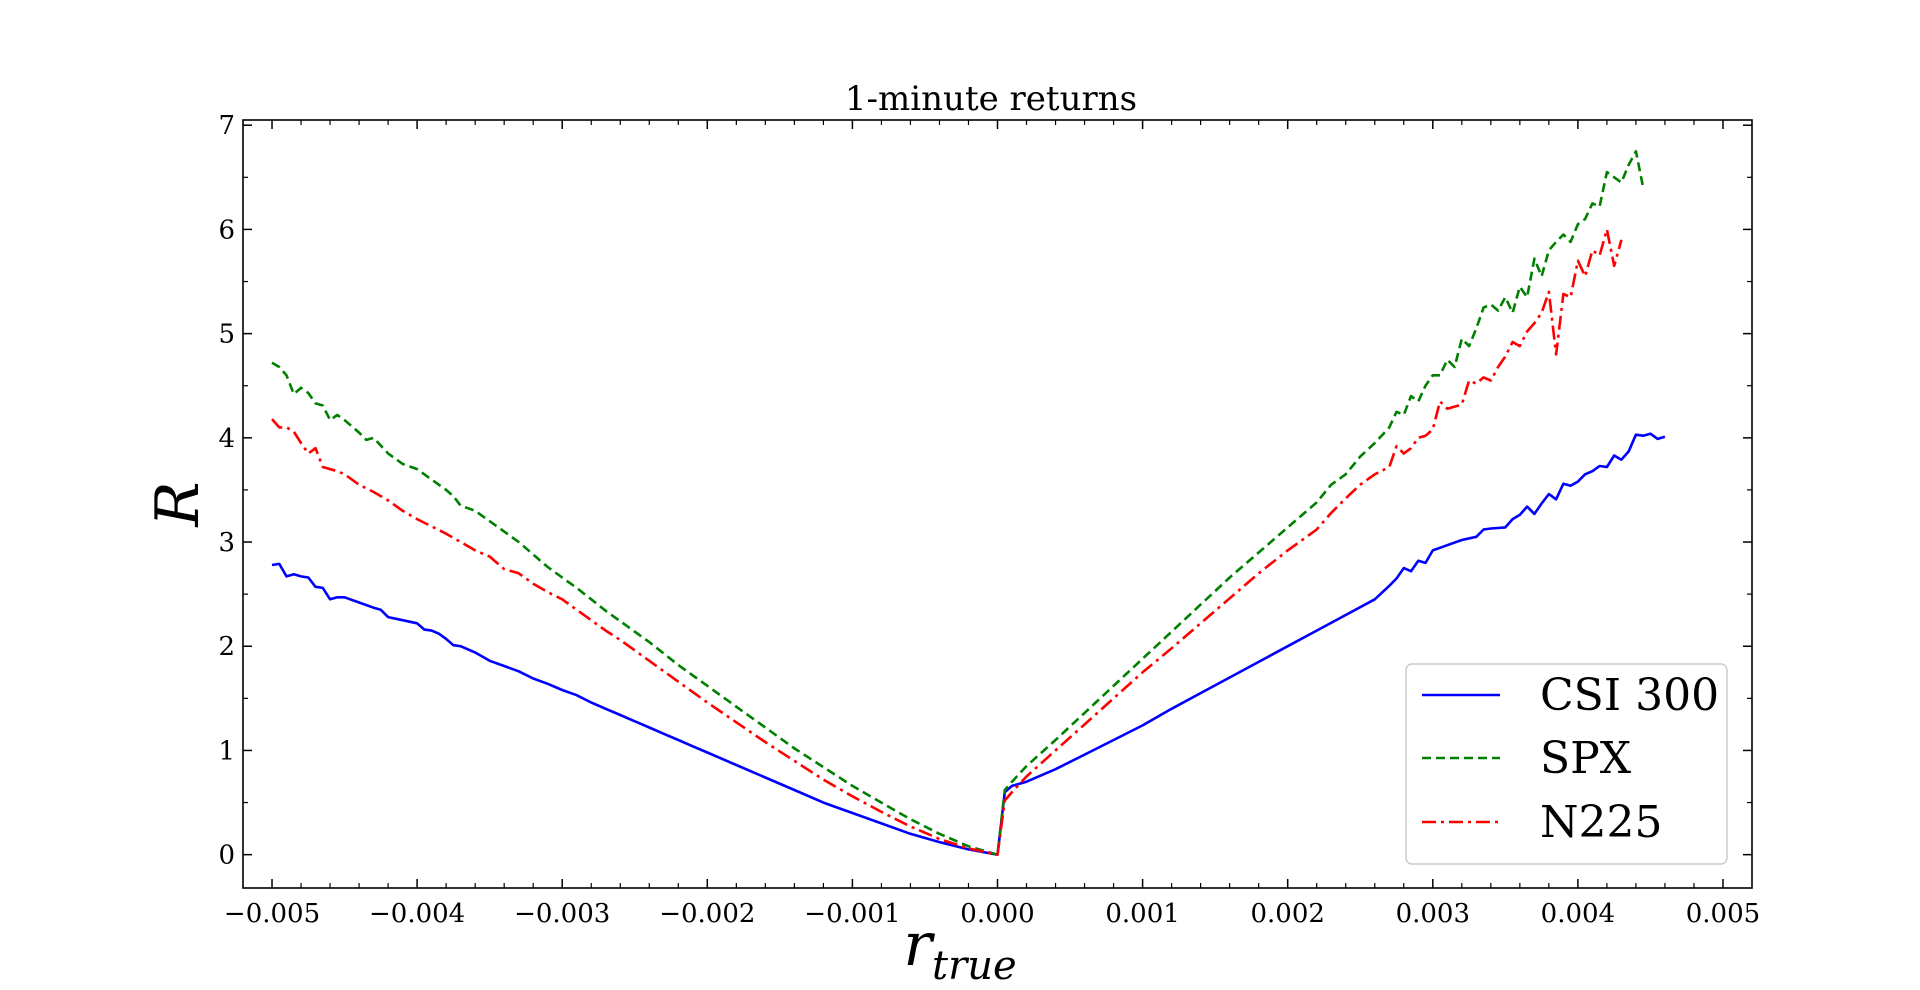  I want to click on y-tick-label: 0, so click(226, 856).